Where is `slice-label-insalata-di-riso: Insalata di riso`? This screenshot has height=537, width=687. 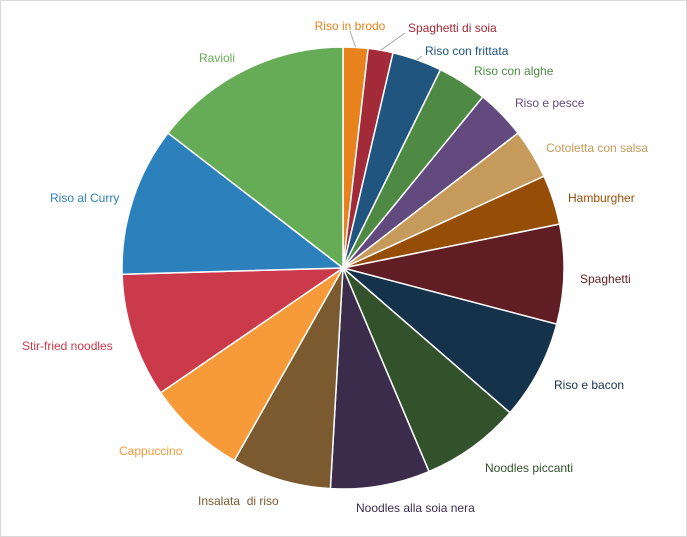
slice-label-insalata-di-riso: Insalata di riso is located at coordinates (238, 501).